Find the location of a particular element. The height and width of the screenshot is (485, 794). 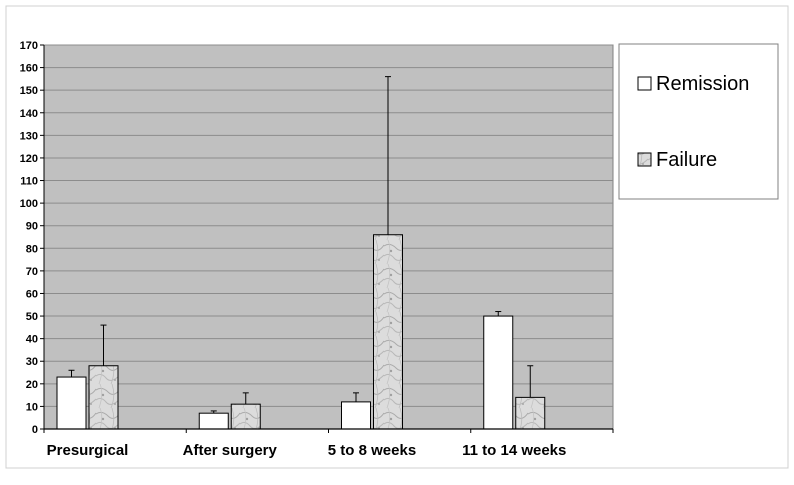

legend-swatch-failure is located at coordinates (644, 159).